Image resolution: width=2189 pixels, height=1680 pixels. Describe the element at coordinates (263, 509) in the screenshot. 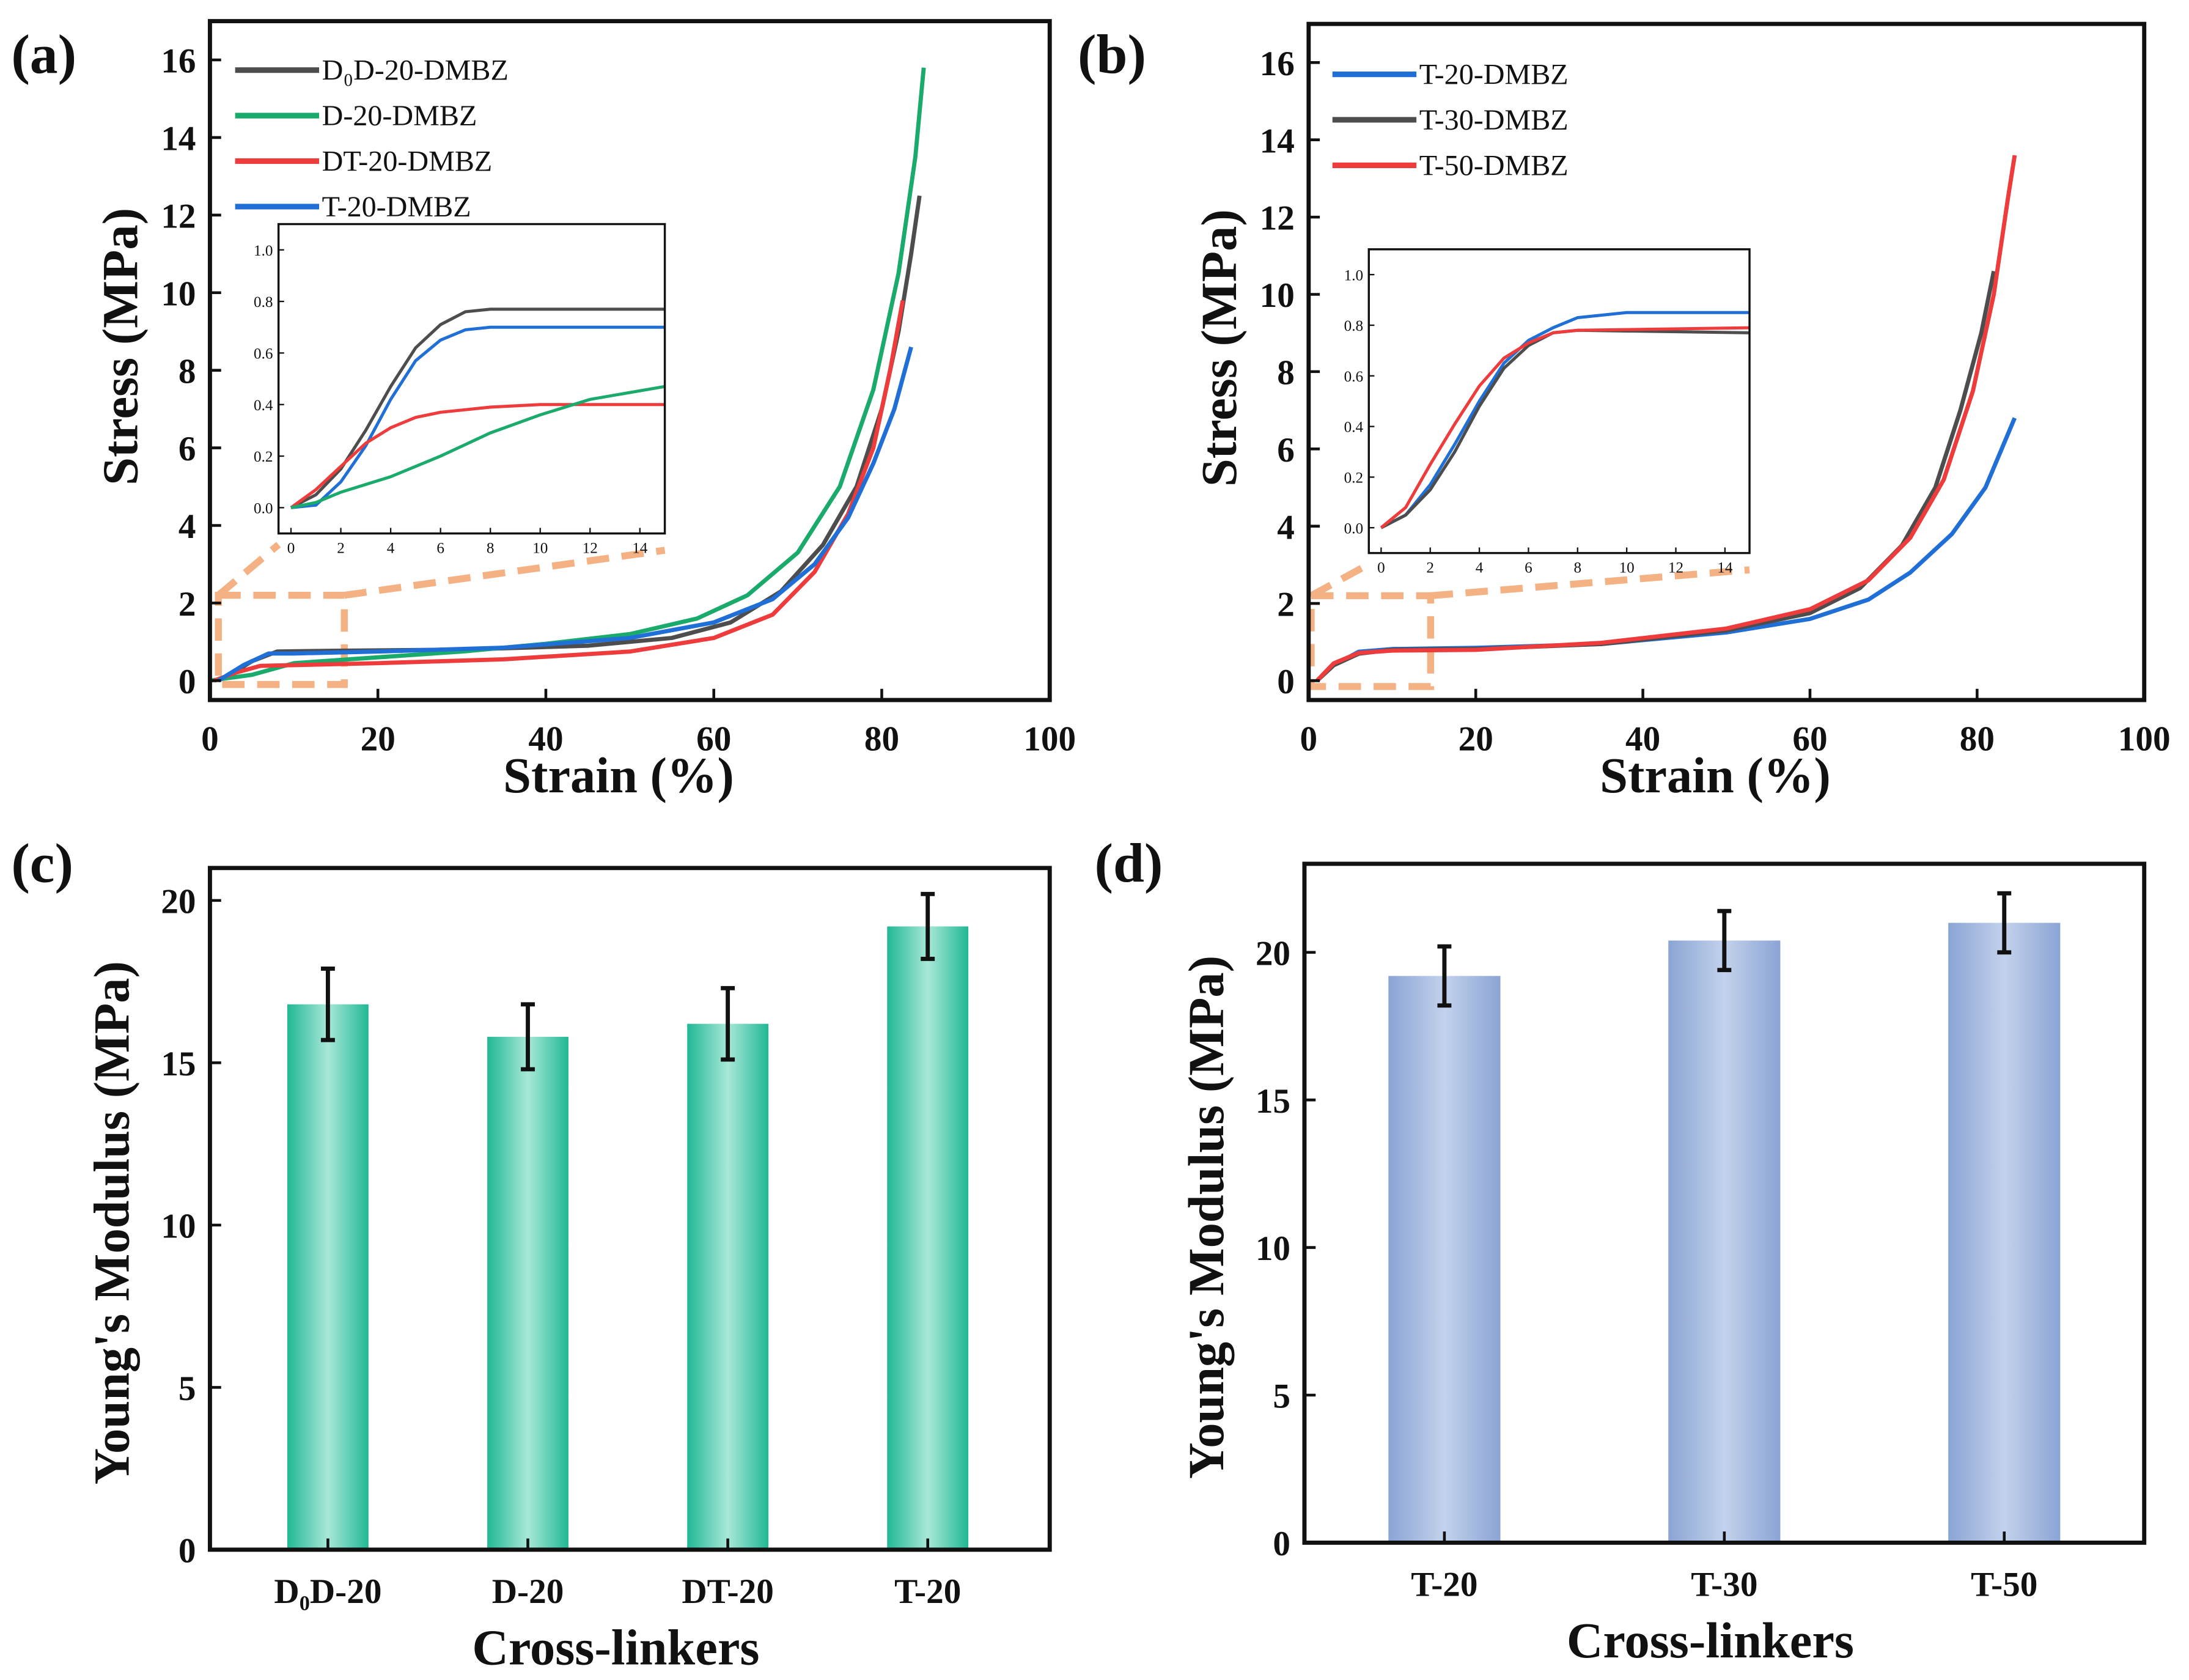

I see `inset-y-tick-label: 0.0` at that location.